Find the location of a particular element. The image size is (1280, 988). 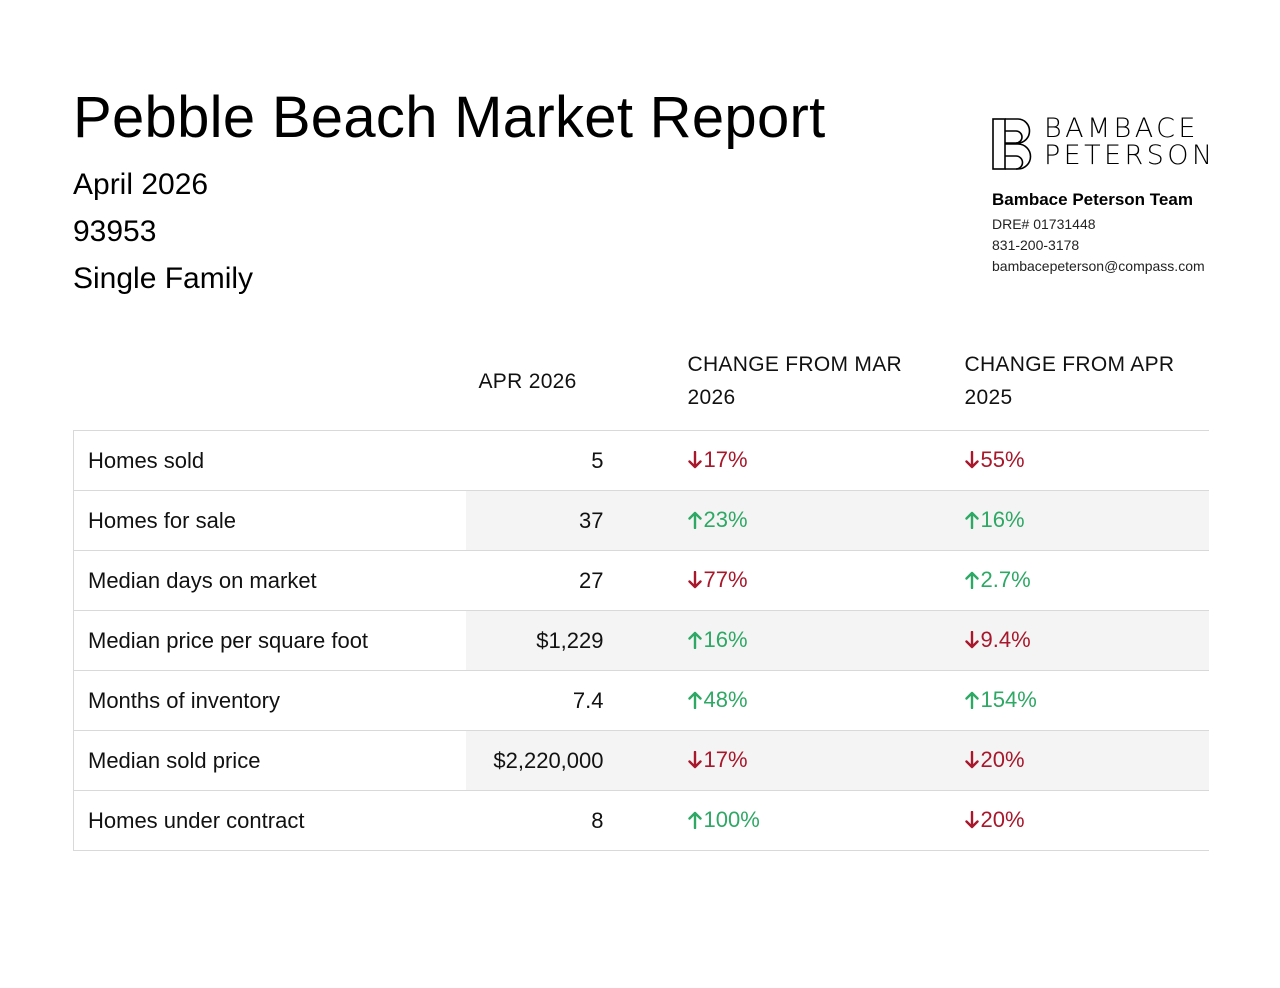

dre-number: DRE# 01731448 is located at coordinates (1044, 224).